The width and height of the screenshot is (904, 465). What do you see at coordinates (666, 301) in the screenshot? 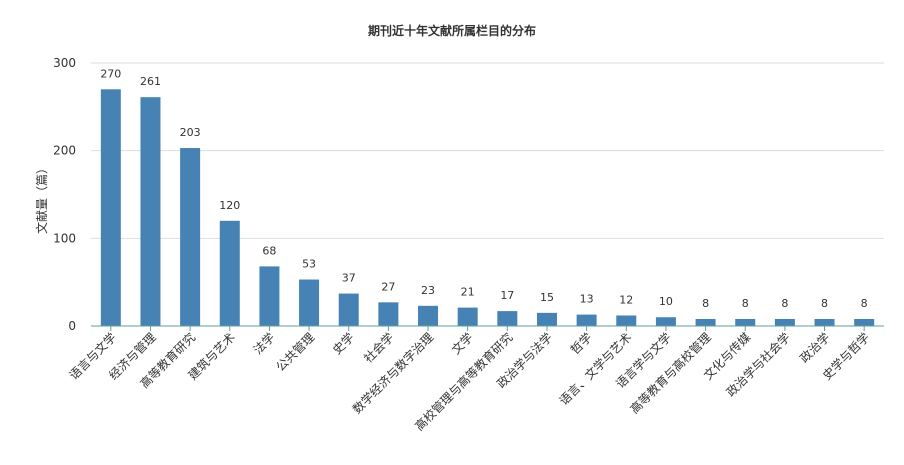
I see `data-label: 10` at bounding box center [666, 301].